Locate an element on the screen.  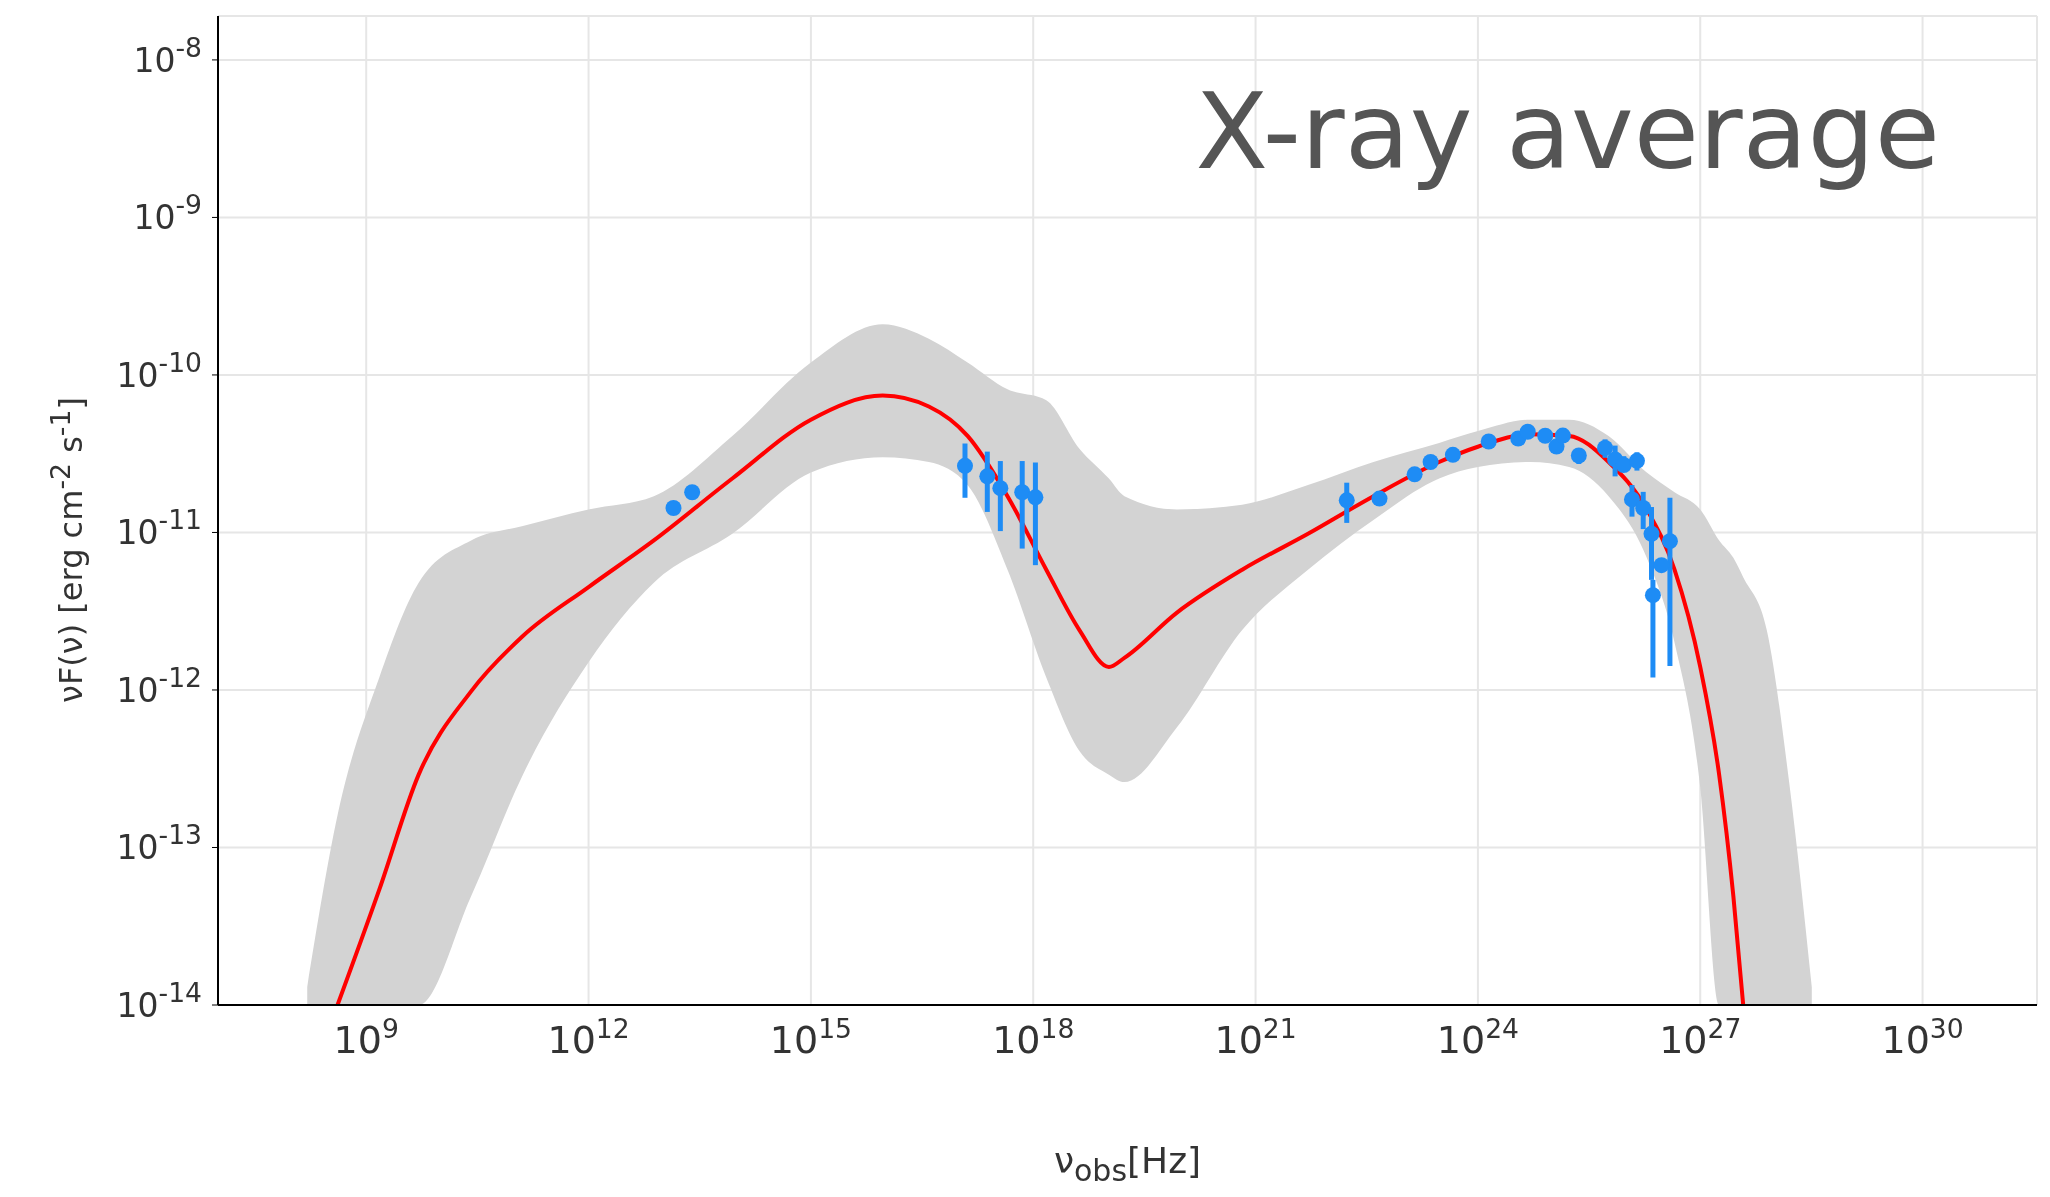
x-tick-label: 10$^{9}$ is located at coordinates (366, 1037).